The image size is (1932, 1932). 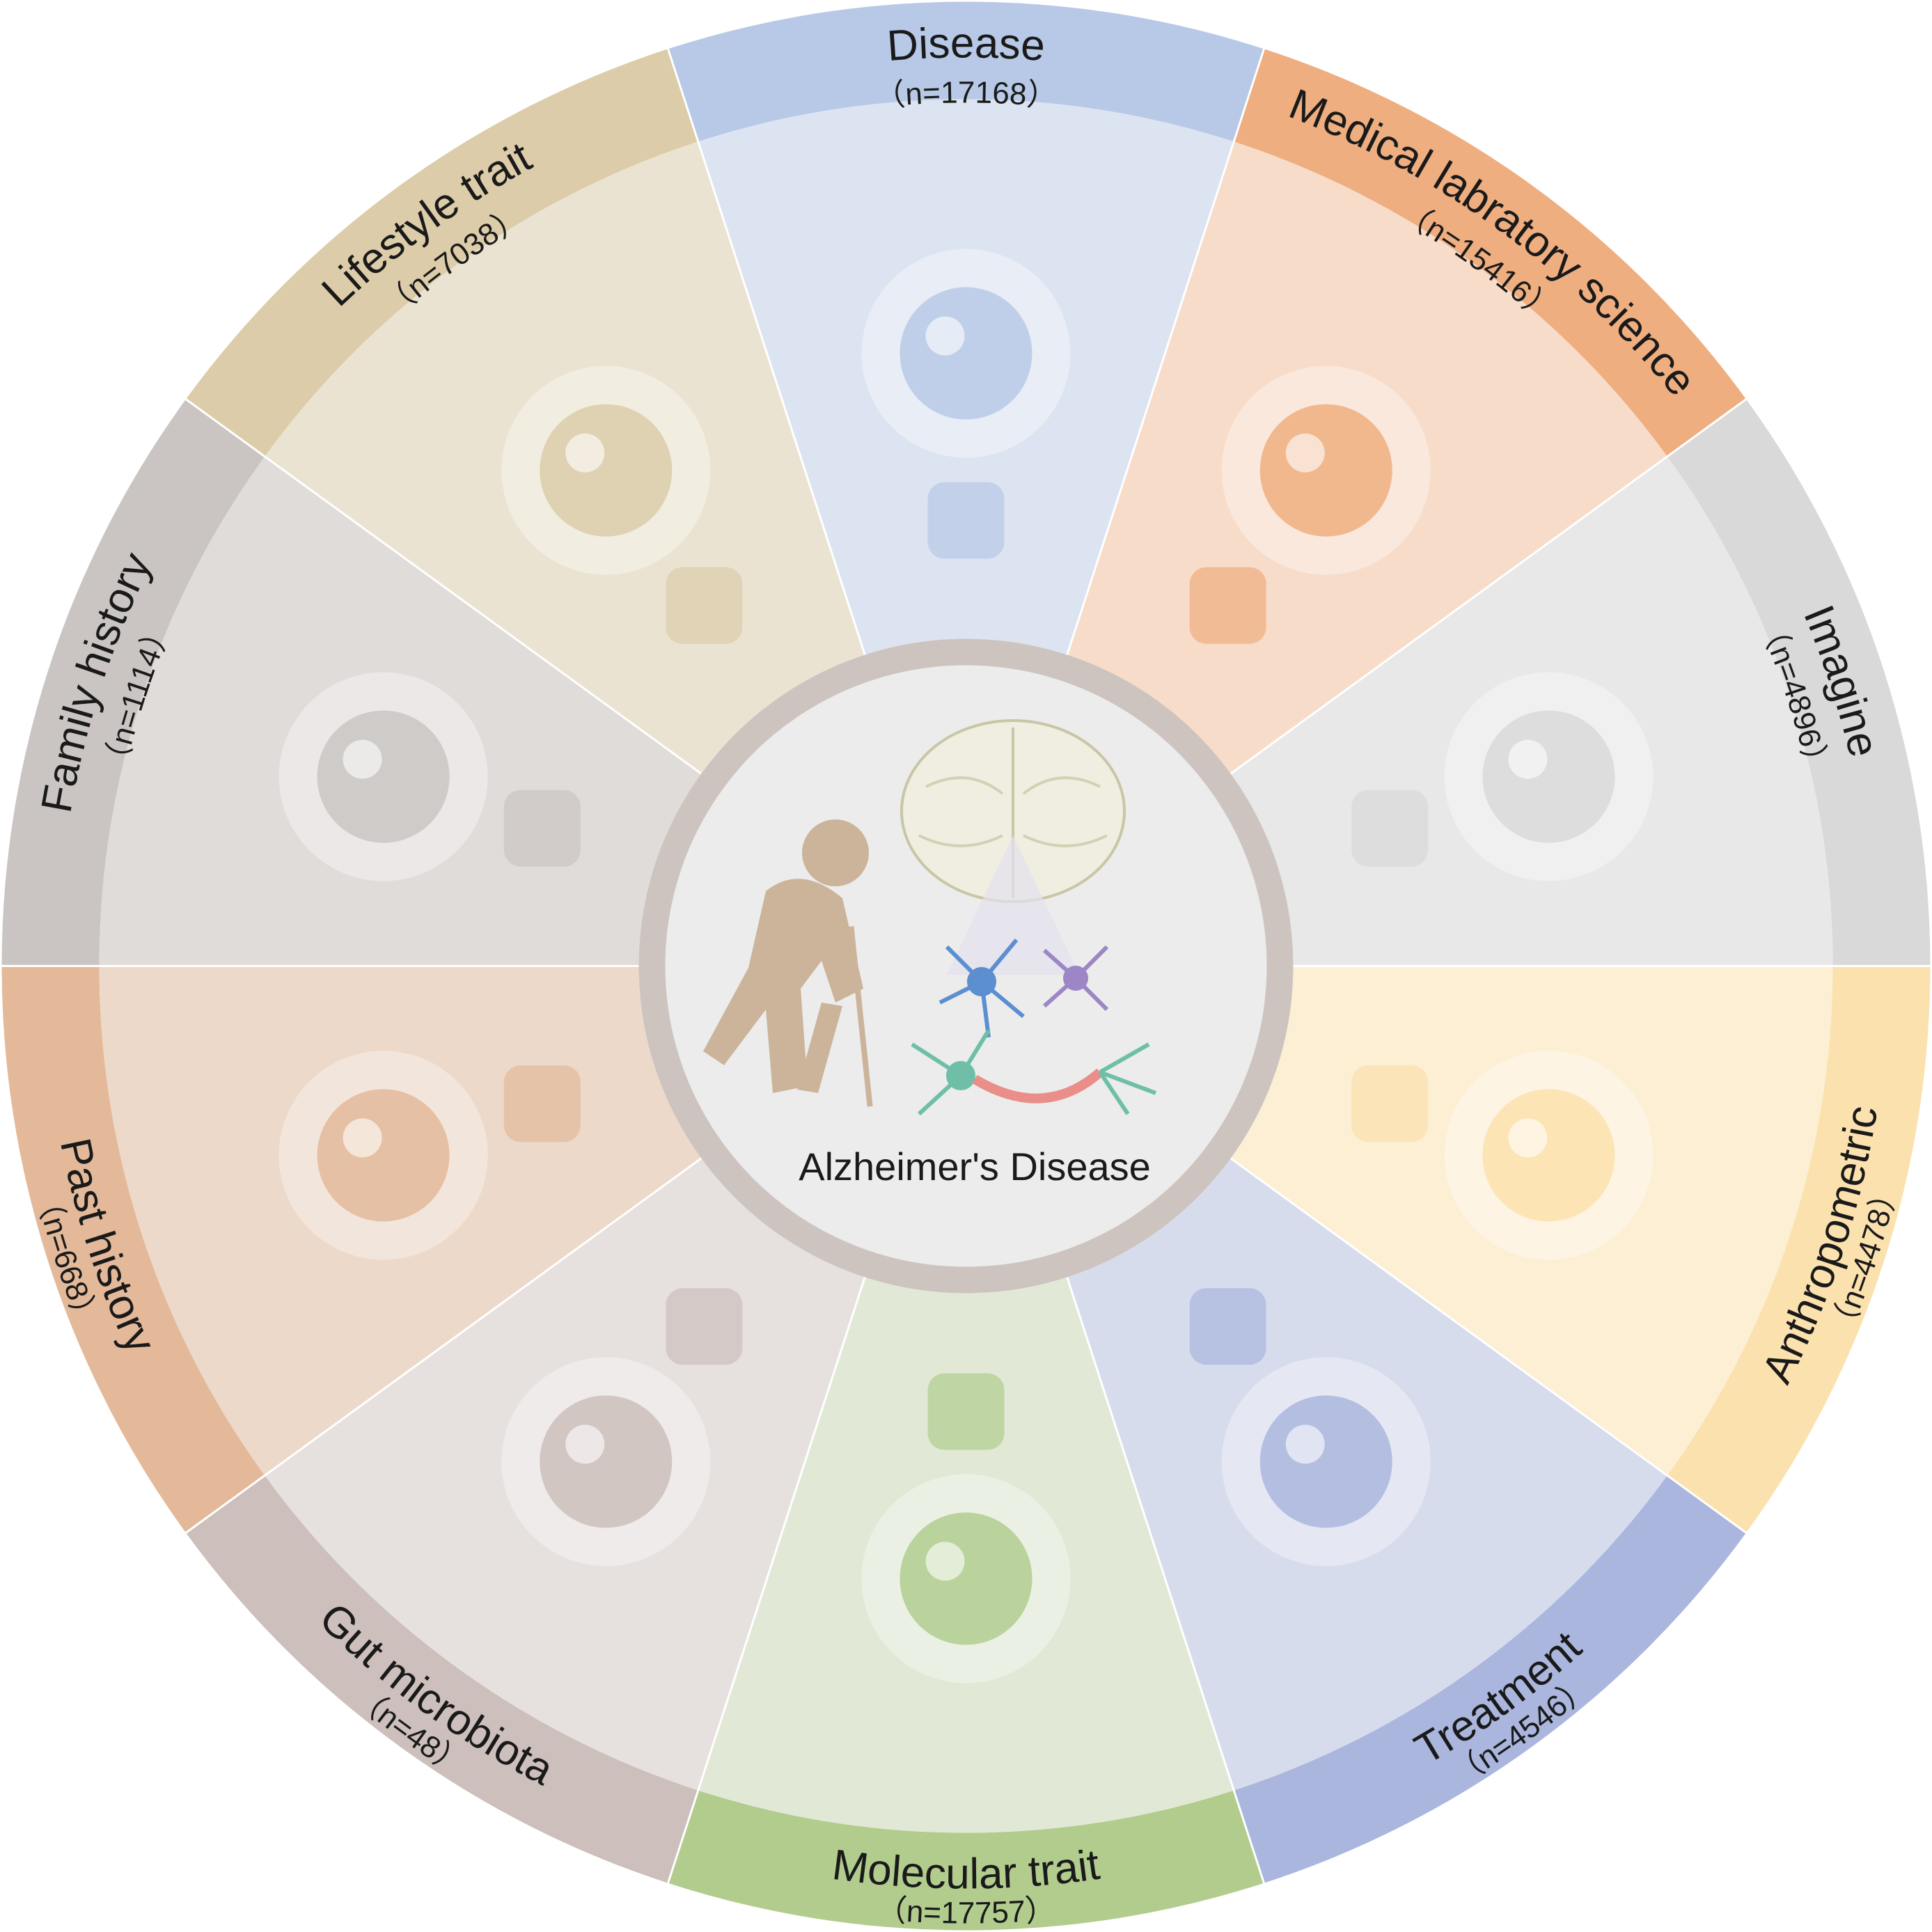 I want to click on teaching-icon, so click(x=606, y=470).